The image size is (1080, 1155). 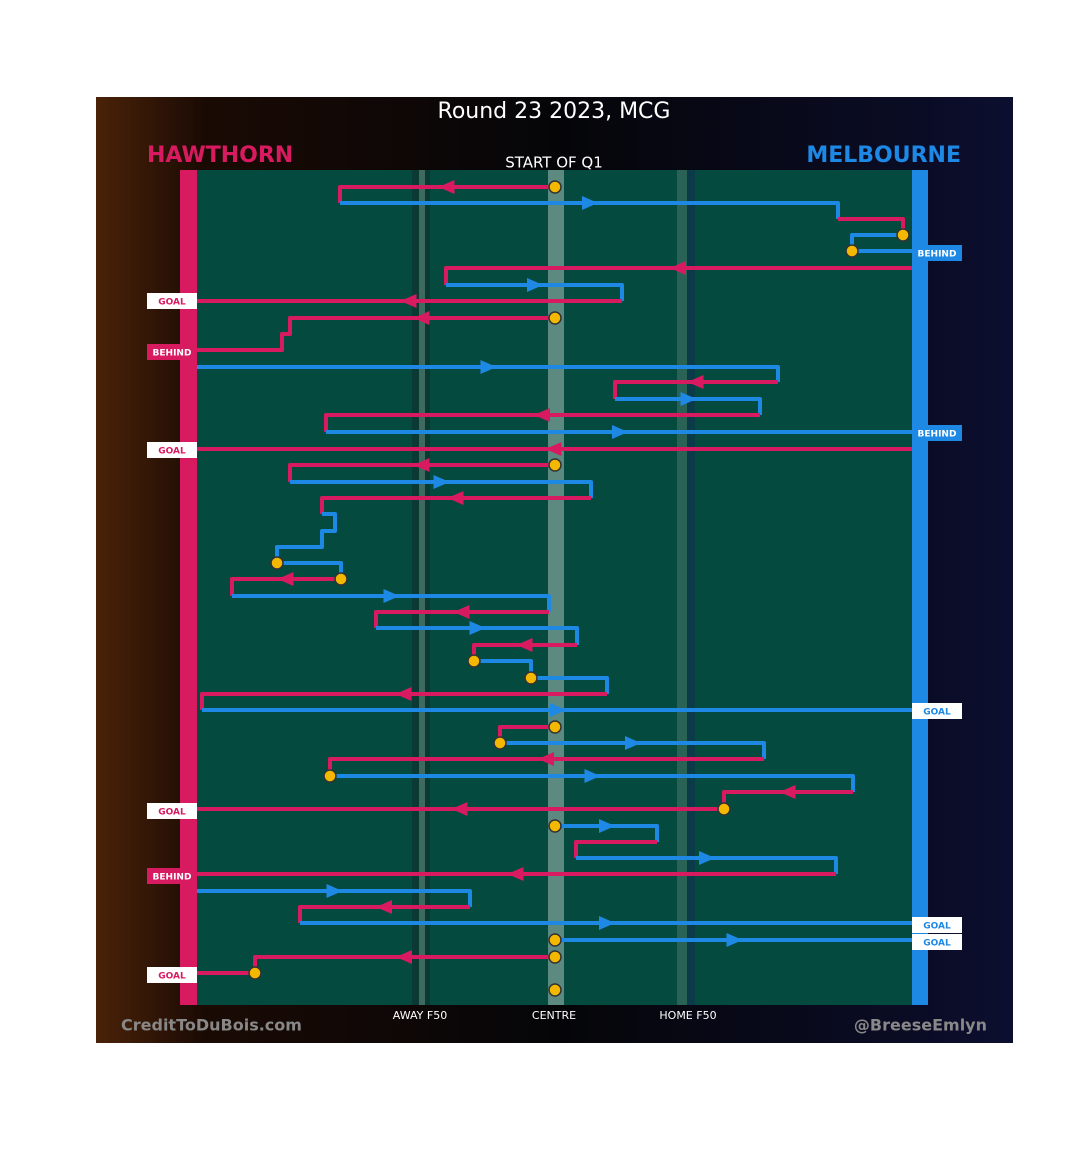 What do you see at coordinates (883, 155) in the screenshot?
I see `away-team: MELBOURNE` at bounding box center [883, 155].